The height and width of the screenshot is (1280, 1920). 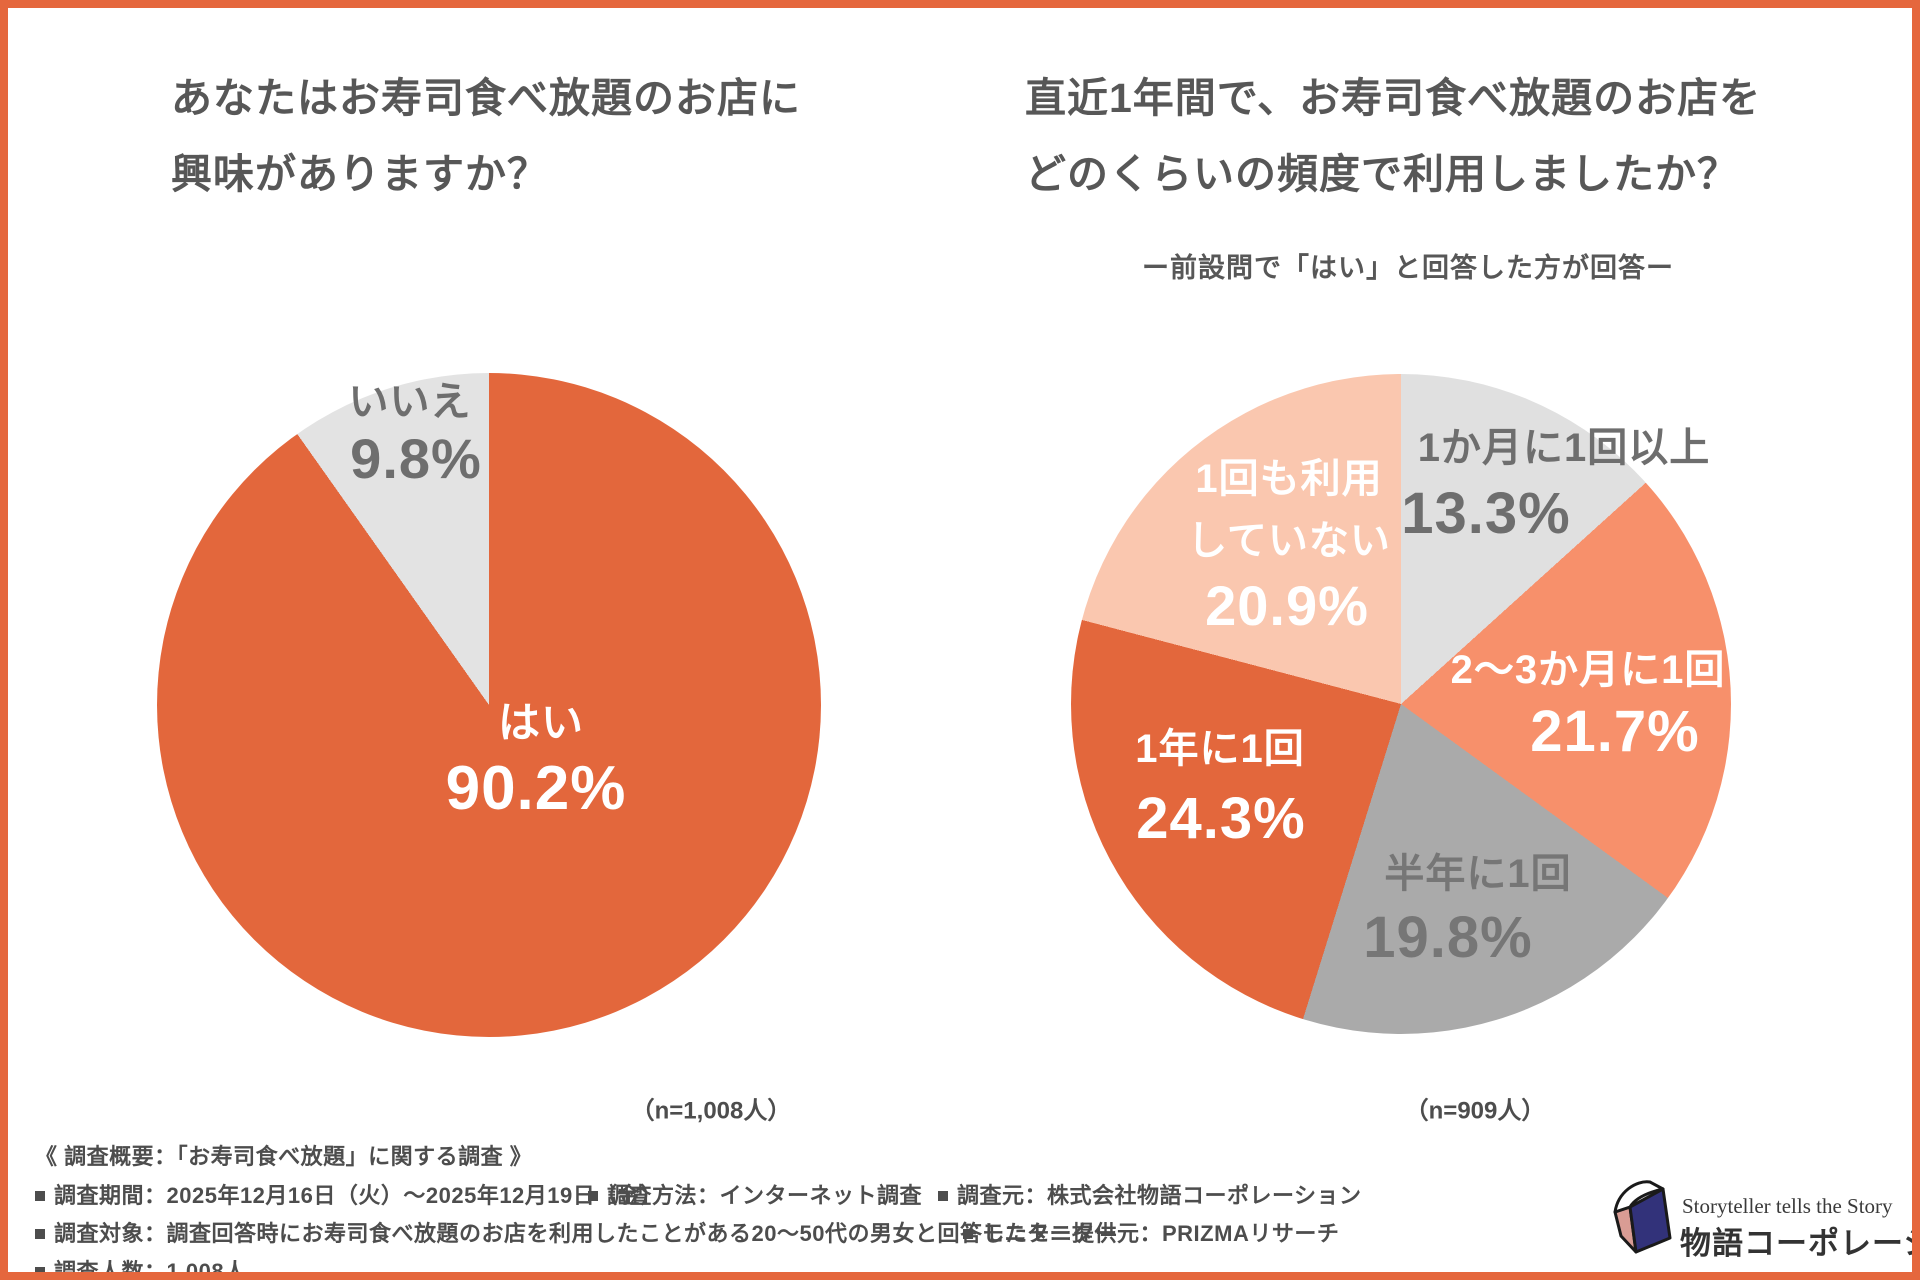 I want to click on slice-label-no: いいえ, so click(x=410, y=402).